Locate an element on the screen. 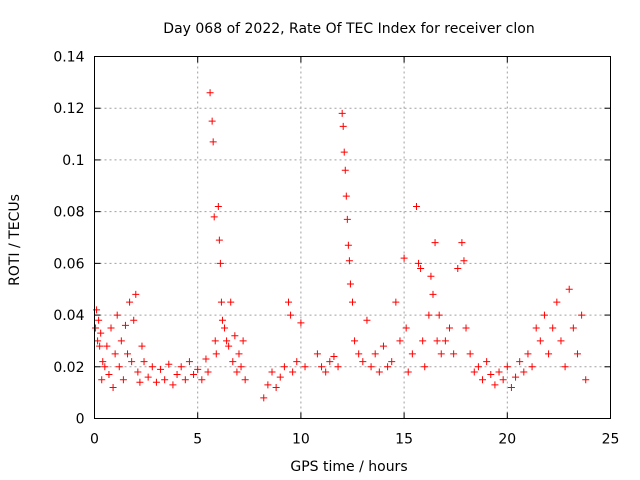 The image size is (640, 480). x-tick-label: 25 is located at coordinates (611, 440).